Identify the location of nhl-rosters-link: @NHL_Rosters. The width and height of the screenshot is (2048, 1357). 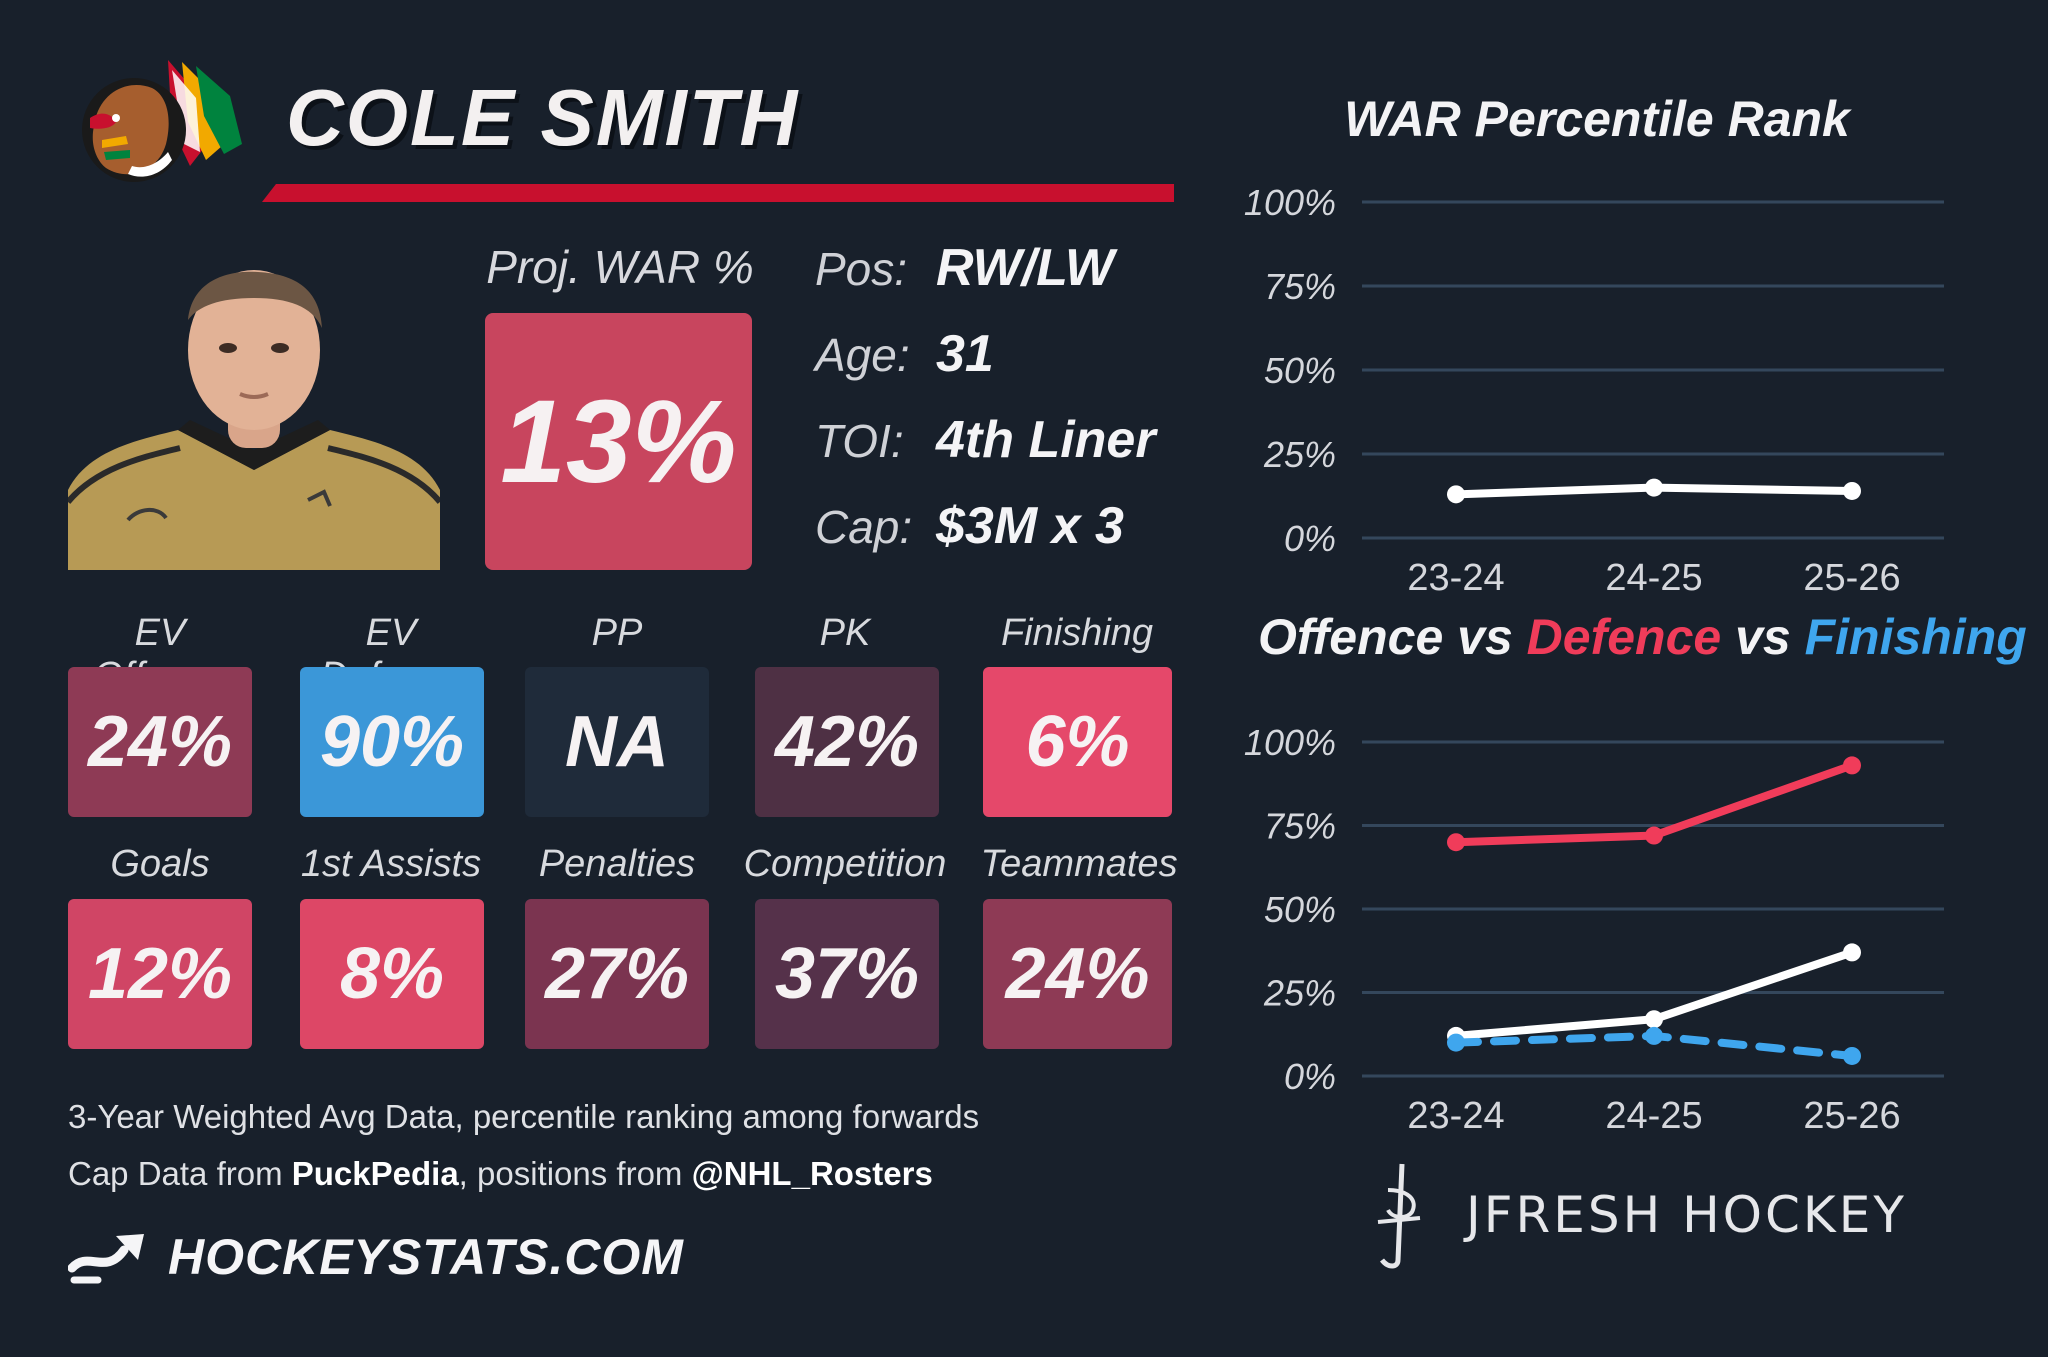
(812, 1173).